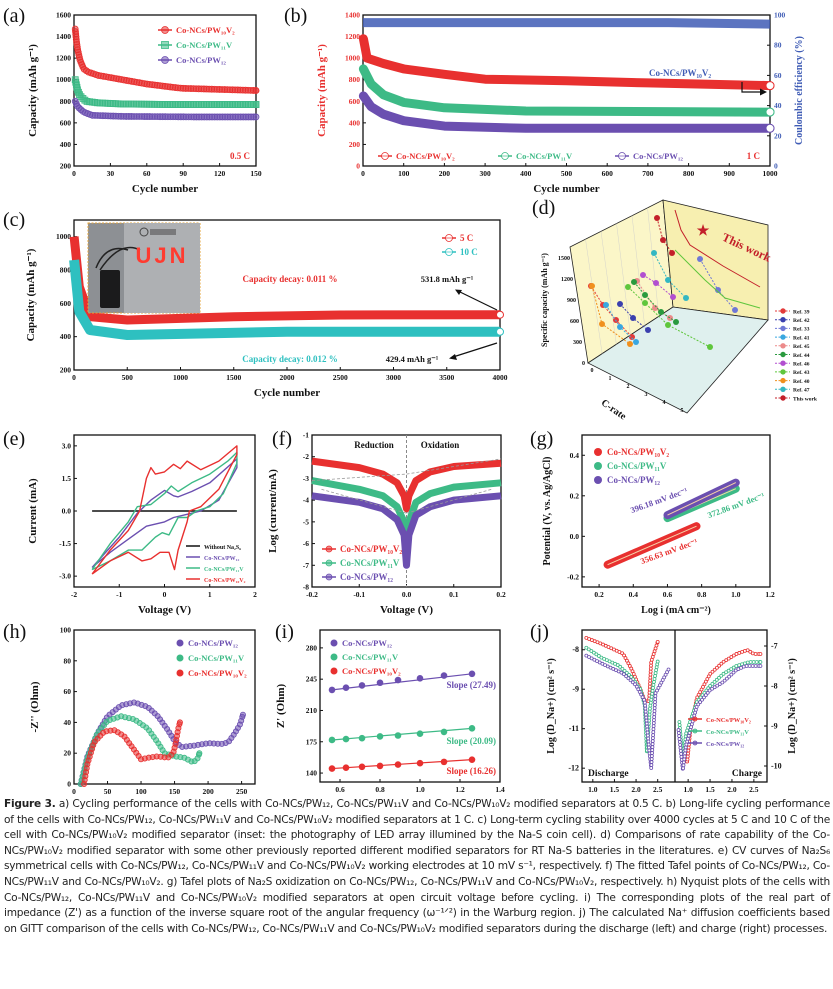  I want to click on slope-label-i: Slope (16.26), so click(472, 771).